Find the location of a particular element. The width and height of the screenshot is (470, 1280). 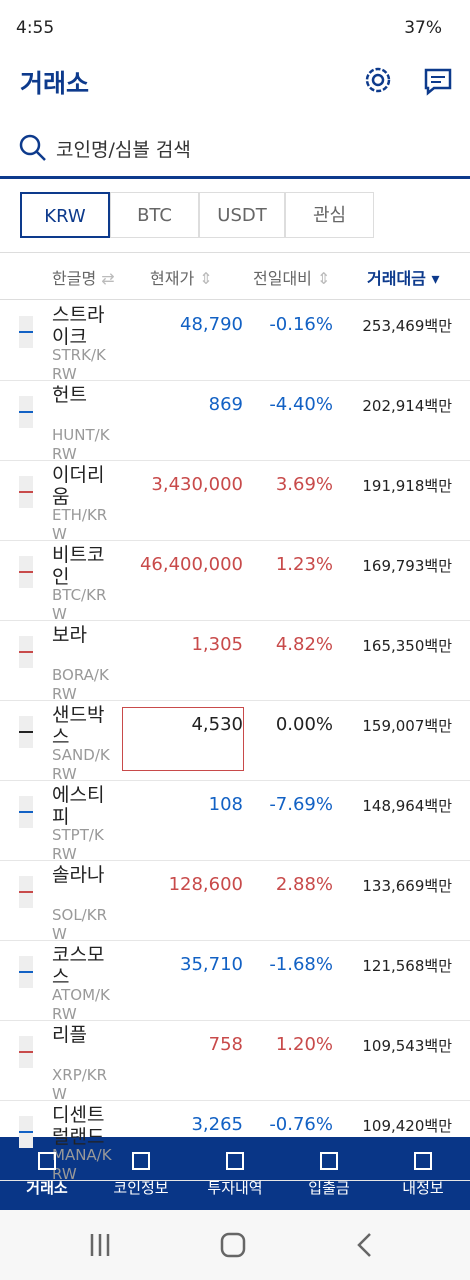

nav-item: 투자내역 is located at coordinates (235, 1173).